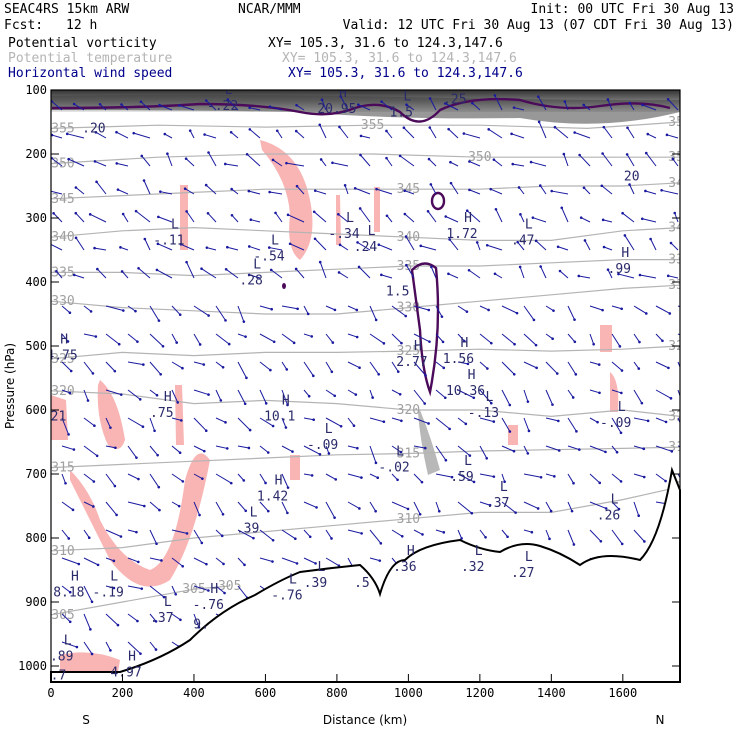  I want to click on theta-label: 345, so click(408, 189).